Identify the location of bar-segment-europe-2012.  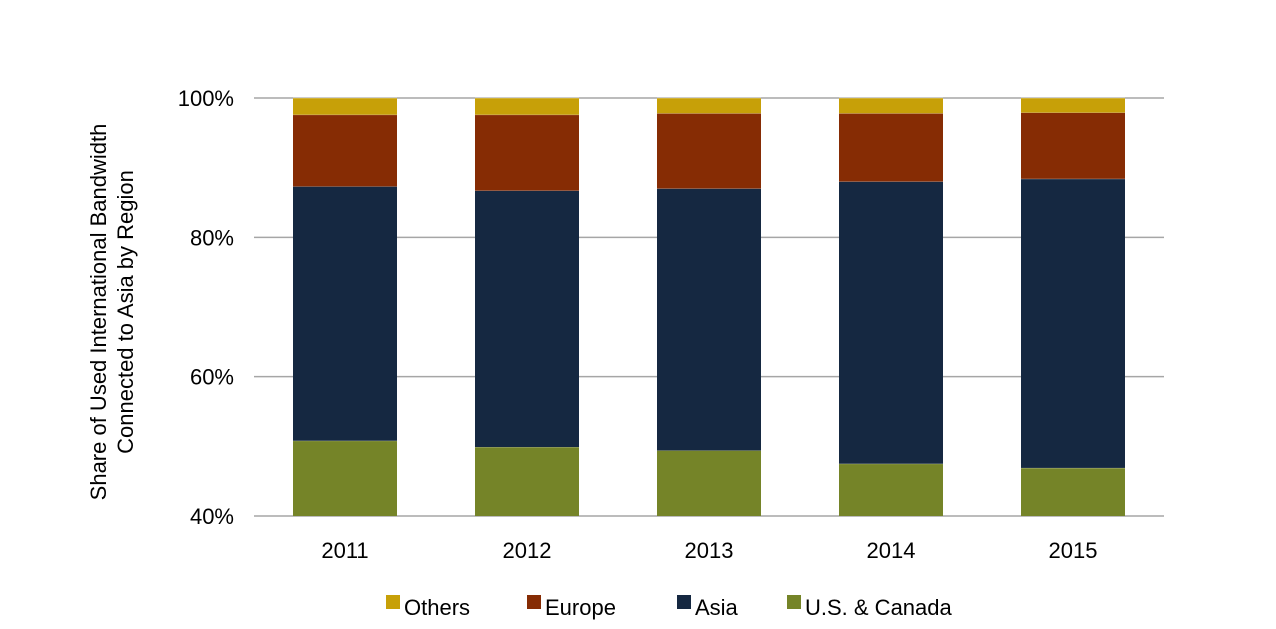
(527, 152).